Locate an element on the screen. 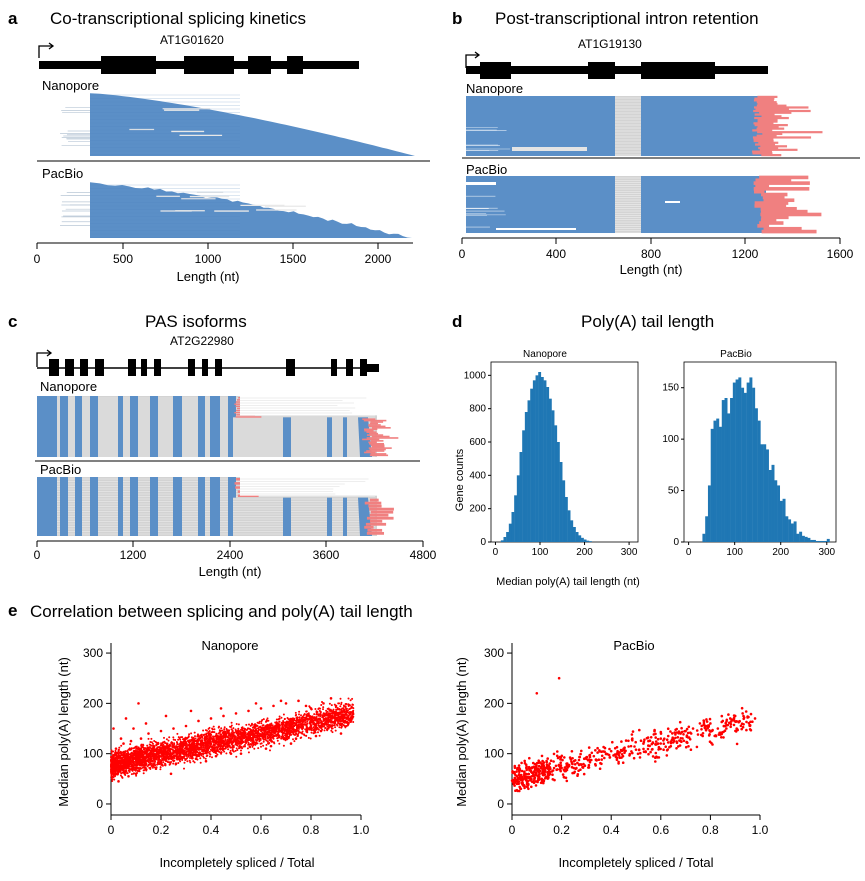 The image size is (865, 881). panel-c-pacbio-reads is located at coordinates (215, 506).